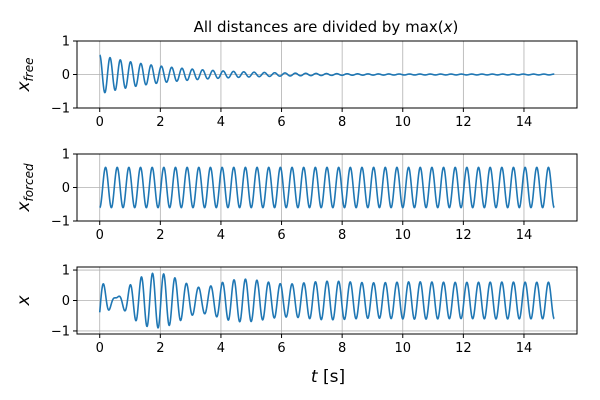  Describe the element at coordinates (326, 27) in the screenshot. I see `figure-title: All distances are divided by max(x)` at that location.